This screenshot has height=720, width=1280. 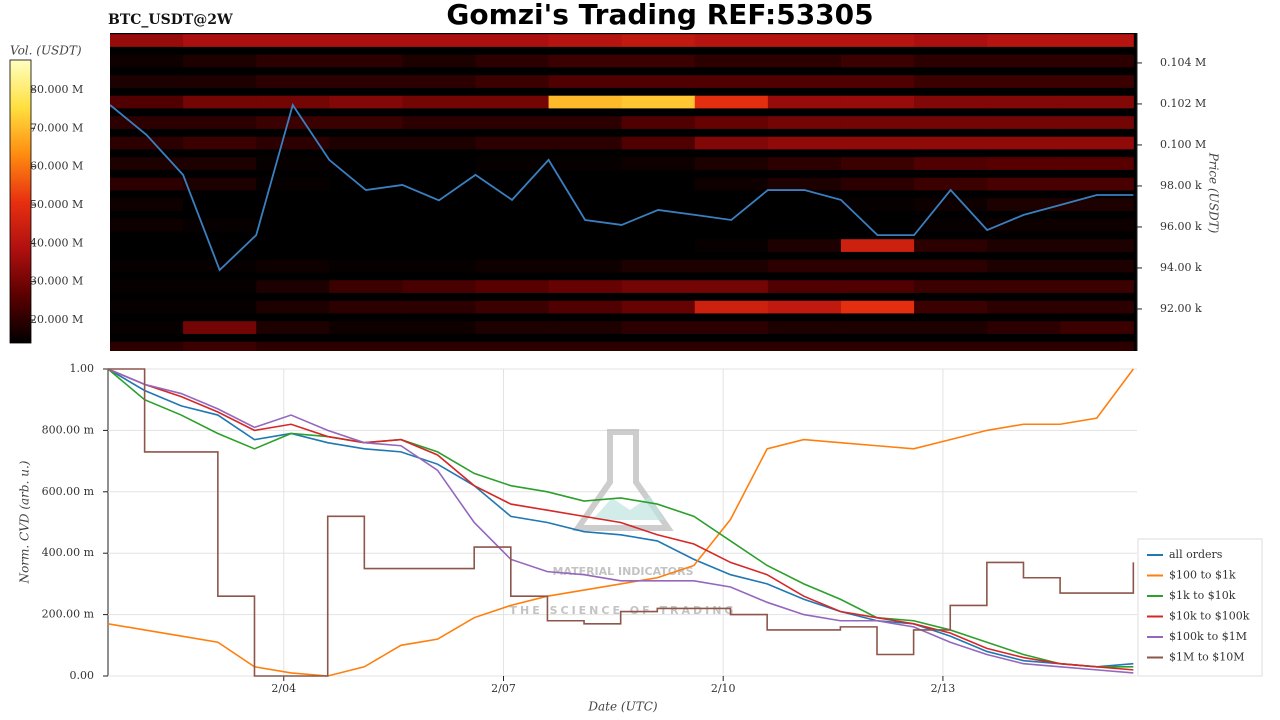 I want to click on y-tick-label: 0.00, so click(x=82, y=675).